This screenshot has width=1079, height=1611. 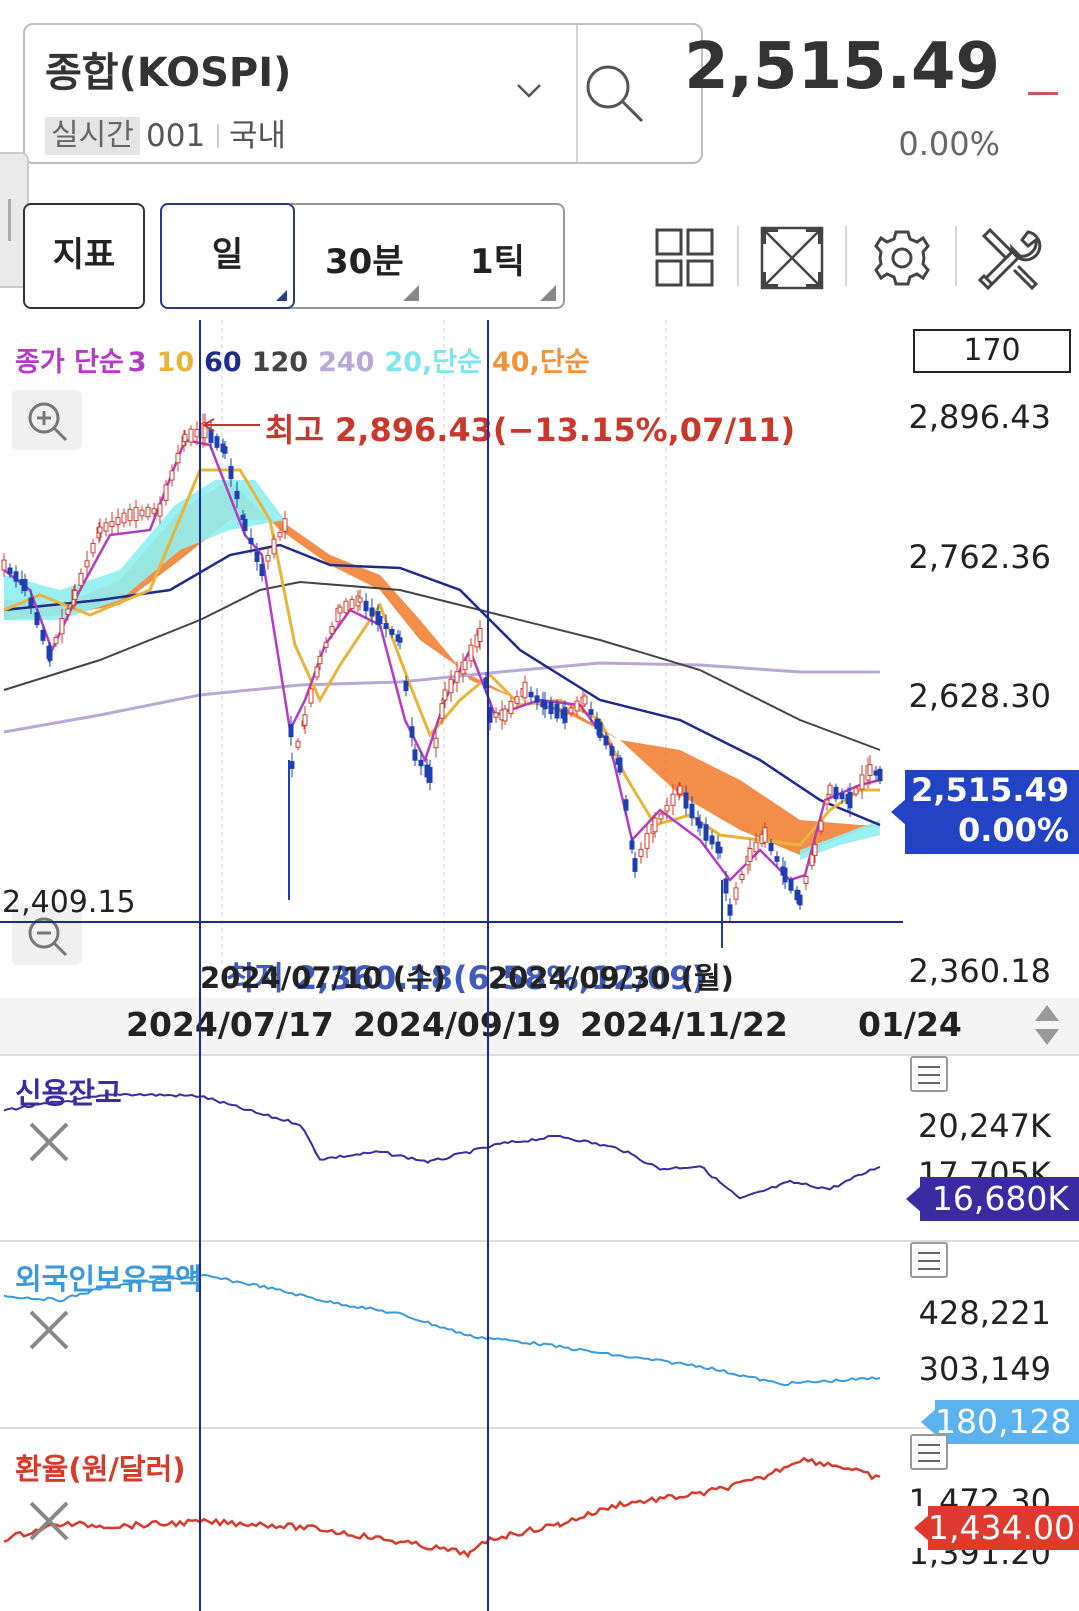 I want to click on grid-layout-icon, so click(x=685, y=258).